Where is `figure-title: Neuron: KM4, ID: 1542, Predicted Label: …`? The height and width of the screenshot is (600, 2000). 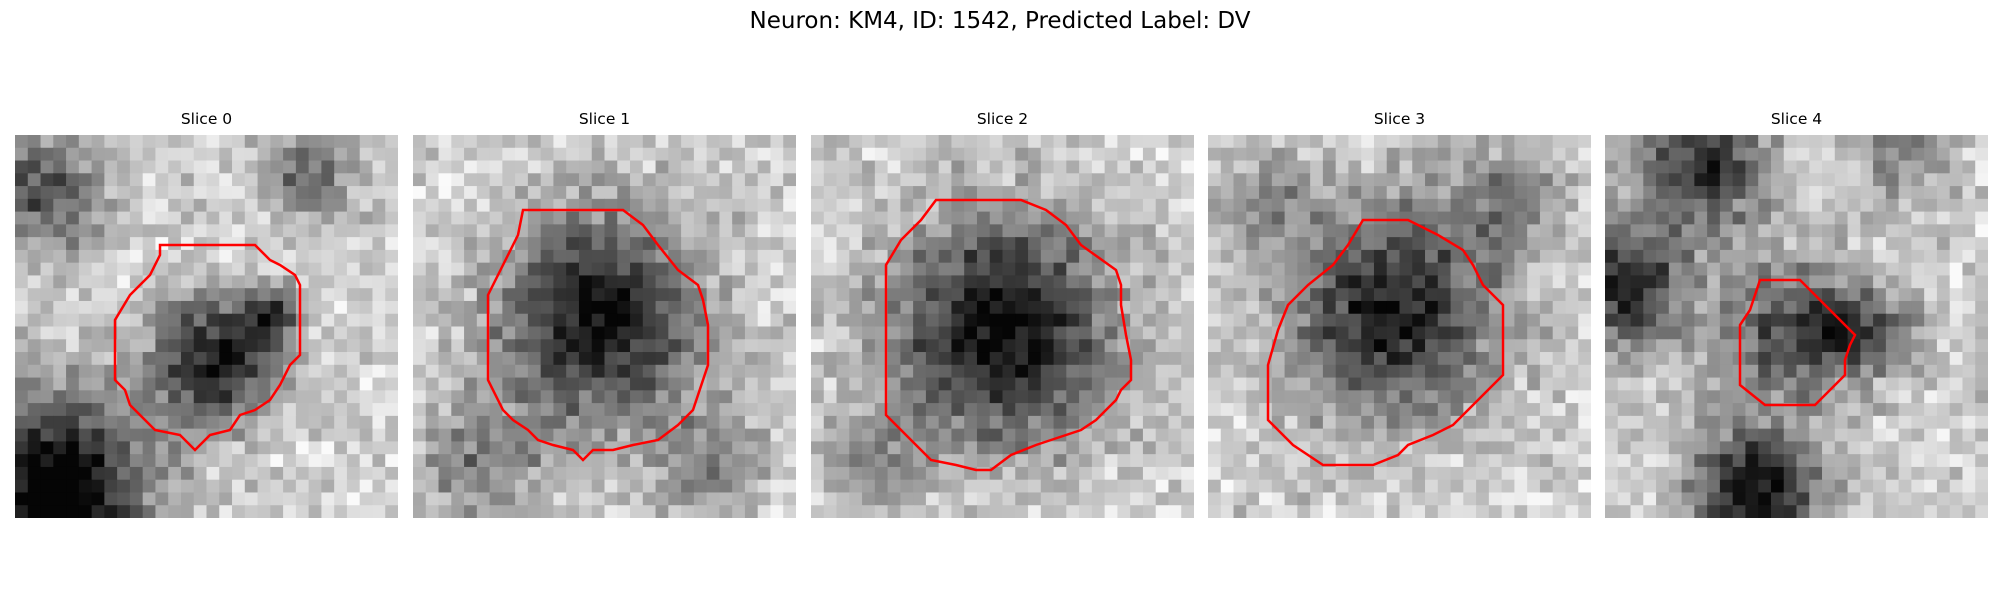
figure-title: Neuron: KM4, ID: 1542, Predicted Label: … is located at coordinates (1000, 21).